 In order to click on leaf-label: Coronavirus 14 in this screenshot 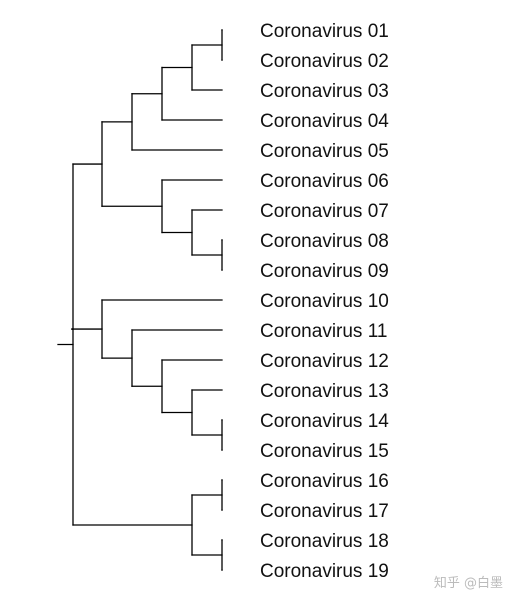, I will do `click(324, 421)`.